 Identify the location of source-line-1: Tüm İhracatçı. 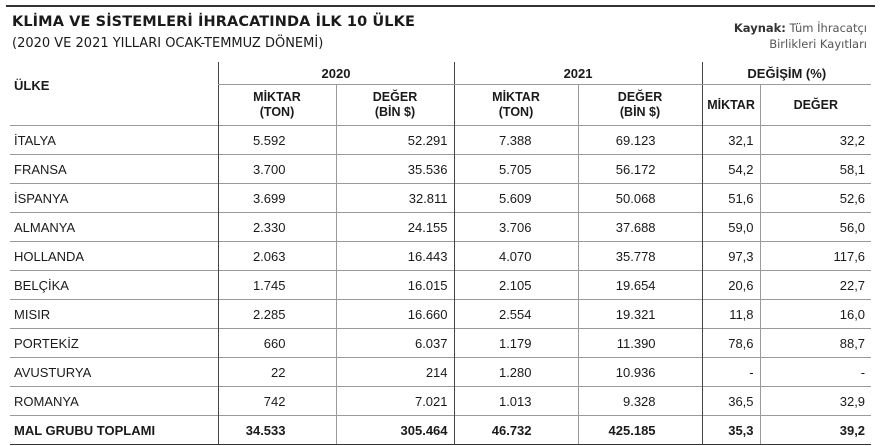
(828, 28).